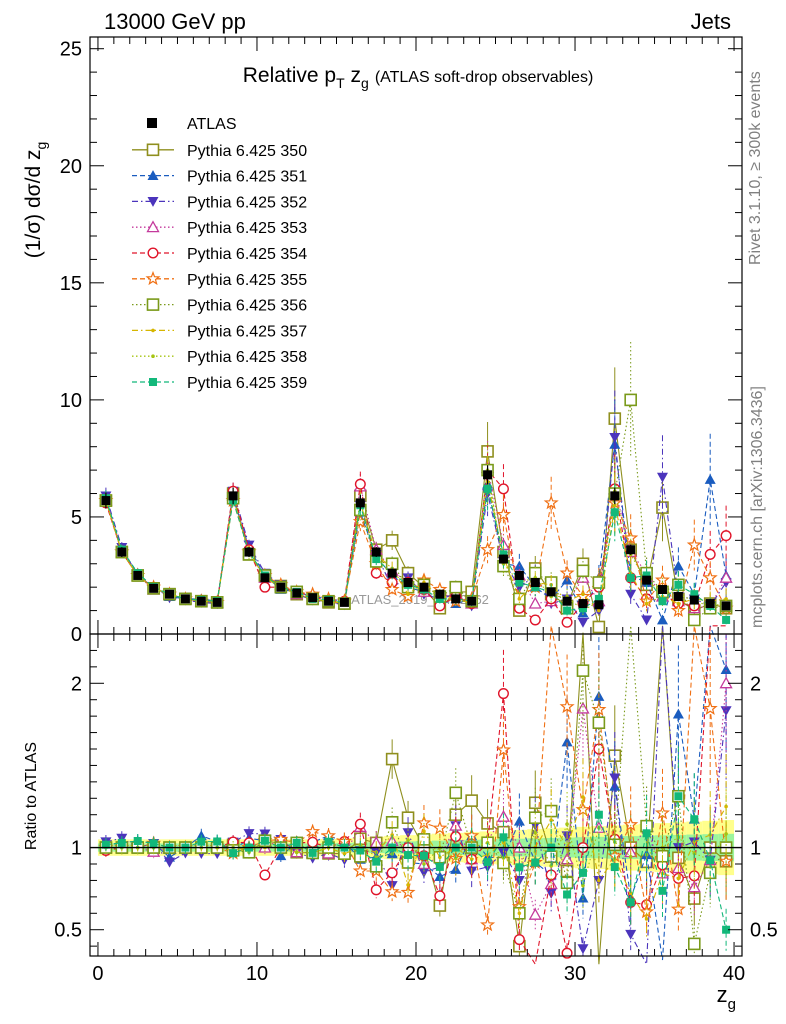 The width and height of the screenshot is (786, 1024). What do you see at coordinates (289, 75) in the screenshot?
I see `title-main: Relative p` at bounding box center [289, 75].